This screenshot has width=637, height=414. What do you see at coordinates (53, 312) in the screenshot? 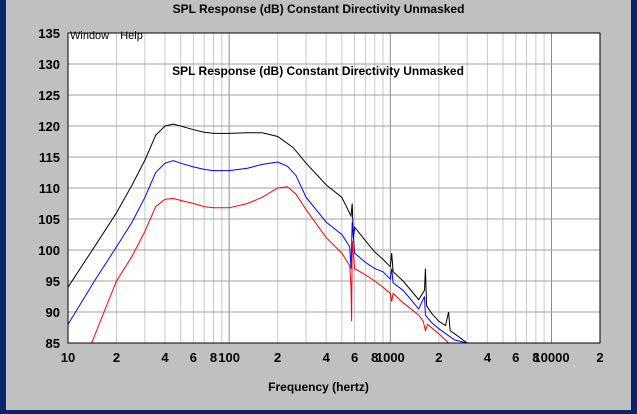
I see `y-tick-label: 90` at bounding box center [53, 312].